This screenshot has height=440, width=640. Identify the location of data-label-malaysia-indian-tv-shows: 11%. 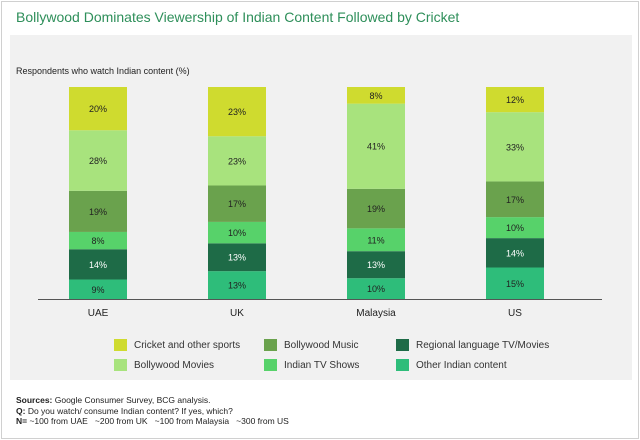
(375, 240).